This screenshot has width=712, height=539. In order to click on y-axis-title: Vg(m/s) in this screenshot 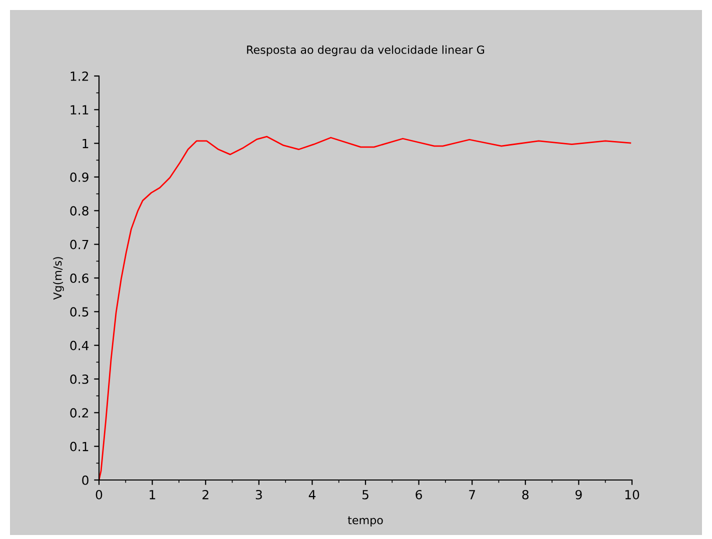, I will do `click(58, 278)`.